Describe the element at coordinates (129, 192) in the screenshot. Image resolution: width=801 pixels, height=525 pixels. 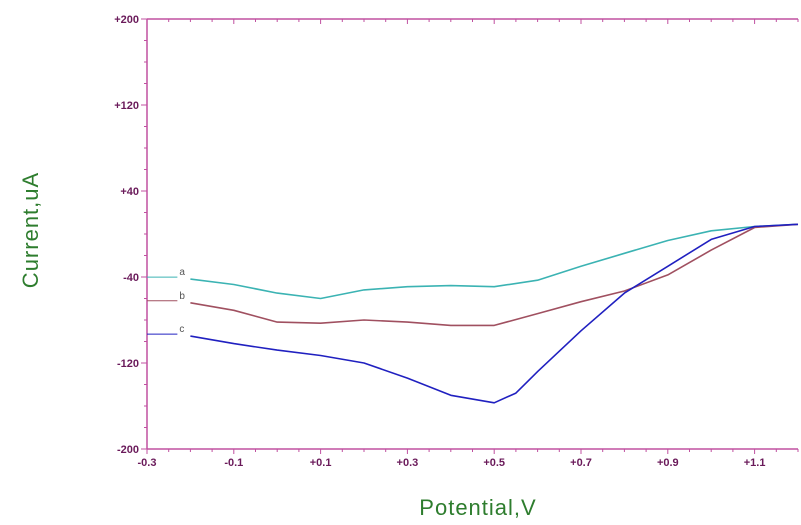
I see `y-tick-label: +40` at that location.